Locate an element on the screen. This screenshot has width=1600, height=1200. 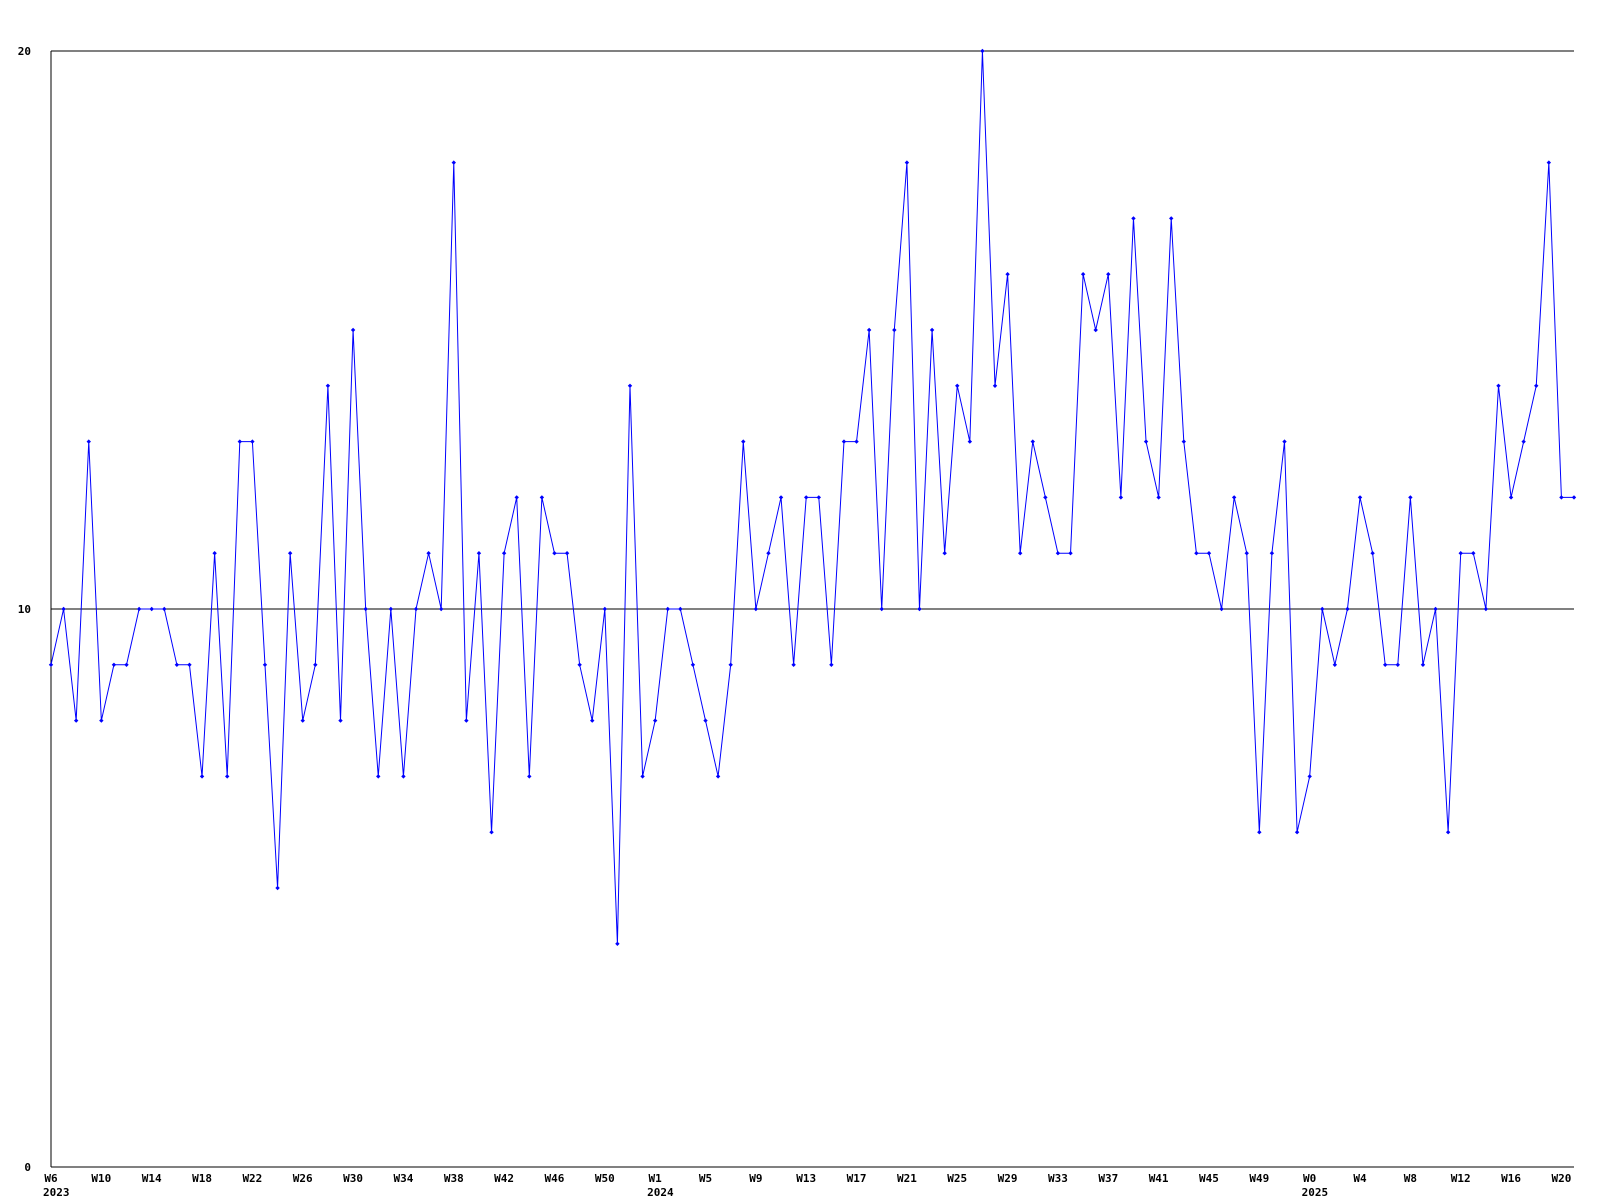
y-tick-label: 10 is located at coordinates (24, 609).